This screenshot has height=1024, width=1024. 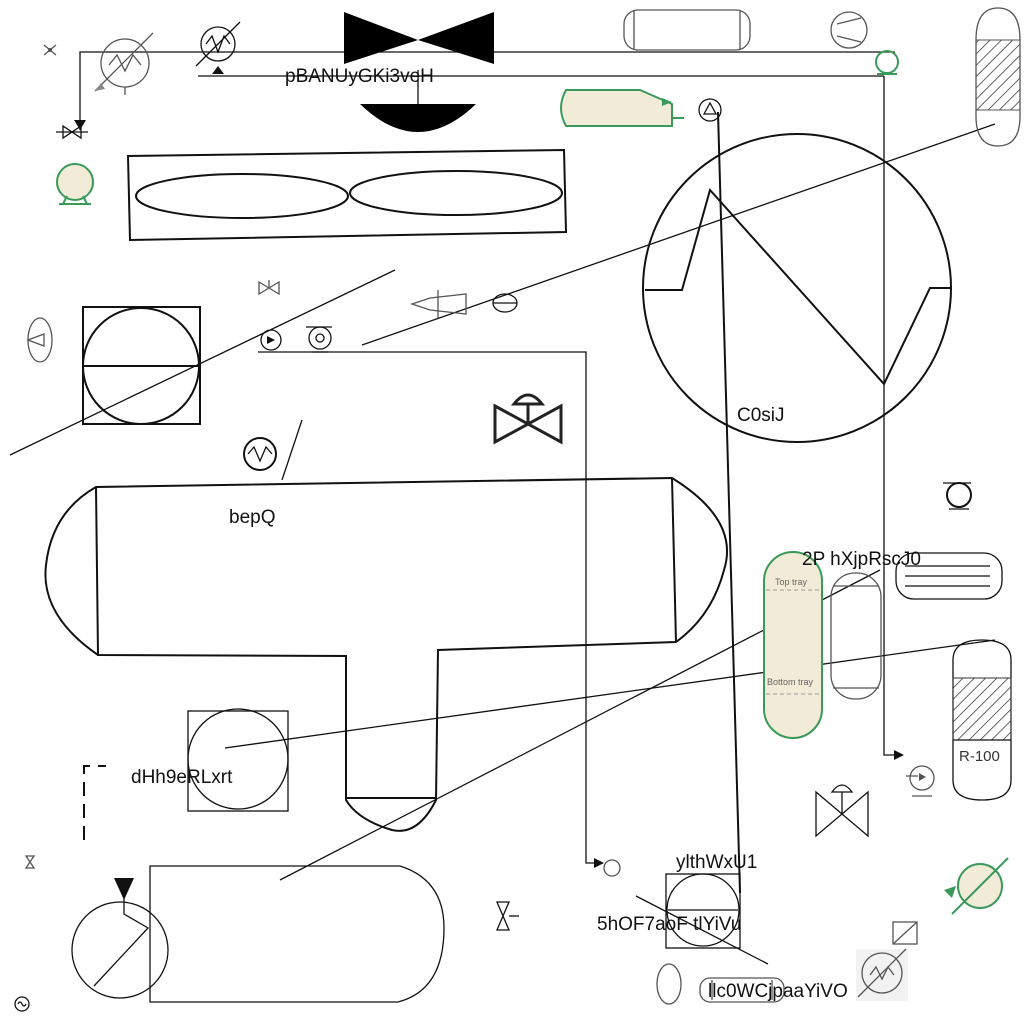 What do you see at coordinates (218, 47) in the screenshot?
I see `heat-exchanger-icon` at bounding box center [218, 47].